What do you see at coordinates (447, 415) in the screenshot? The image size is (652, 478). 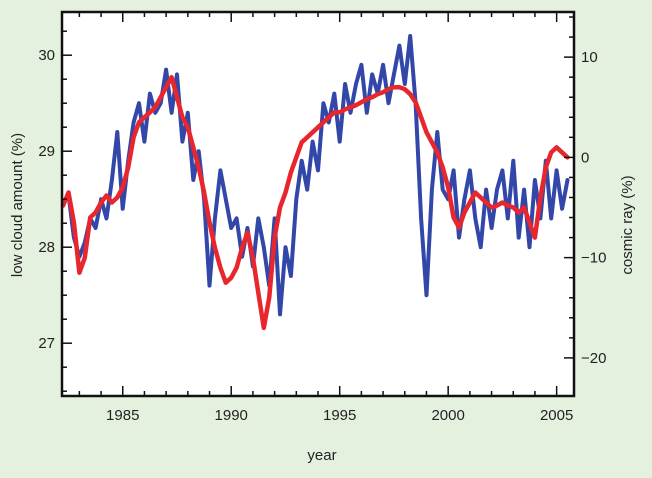 I see `x-tick-label: 2000` at bounding box center [447, 415].